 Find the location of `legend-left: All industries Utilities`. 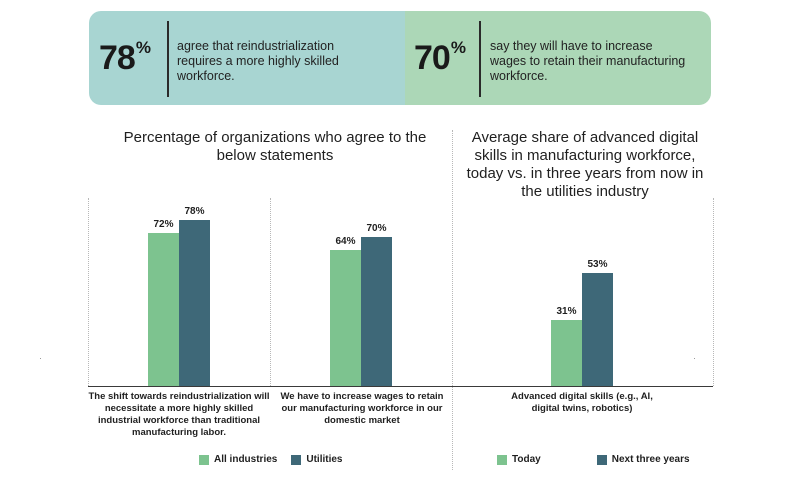

legend-left: All industries Utilities is located at coordinates (277, 459).